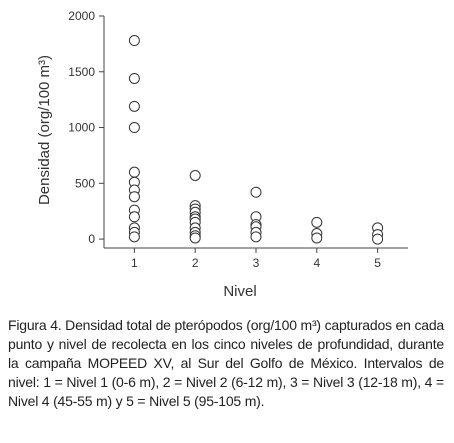 This screenshot has width=454, height=443. Describe the element at coordinates (81, 128) in the screenshot. I see `y-tick-label: 1000` at that location.